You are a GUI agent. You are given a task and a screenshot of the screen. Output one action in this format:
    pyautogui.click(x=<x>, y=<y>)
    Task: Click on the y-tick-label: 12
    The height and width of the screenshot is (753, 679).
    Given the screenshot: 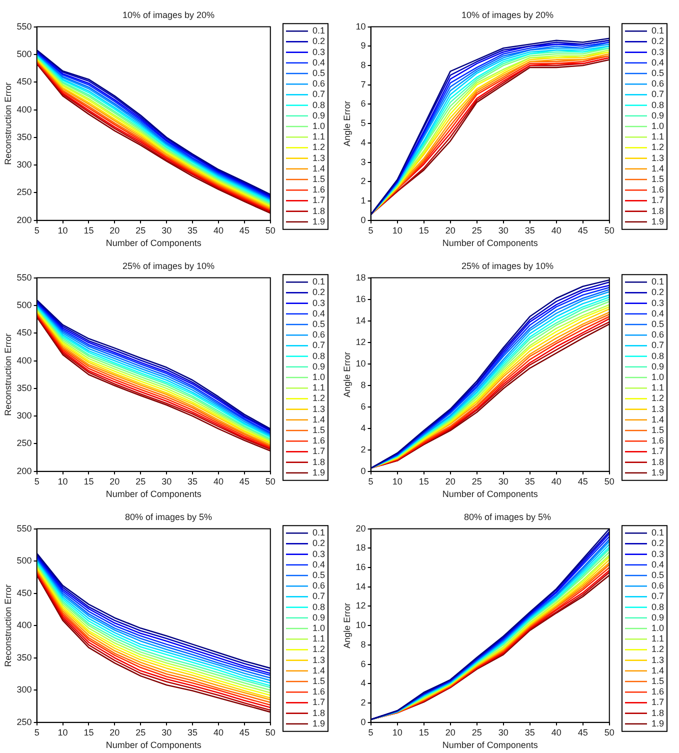 What is the action you would take?
    pyautogui.click(x=361, y=605)
    